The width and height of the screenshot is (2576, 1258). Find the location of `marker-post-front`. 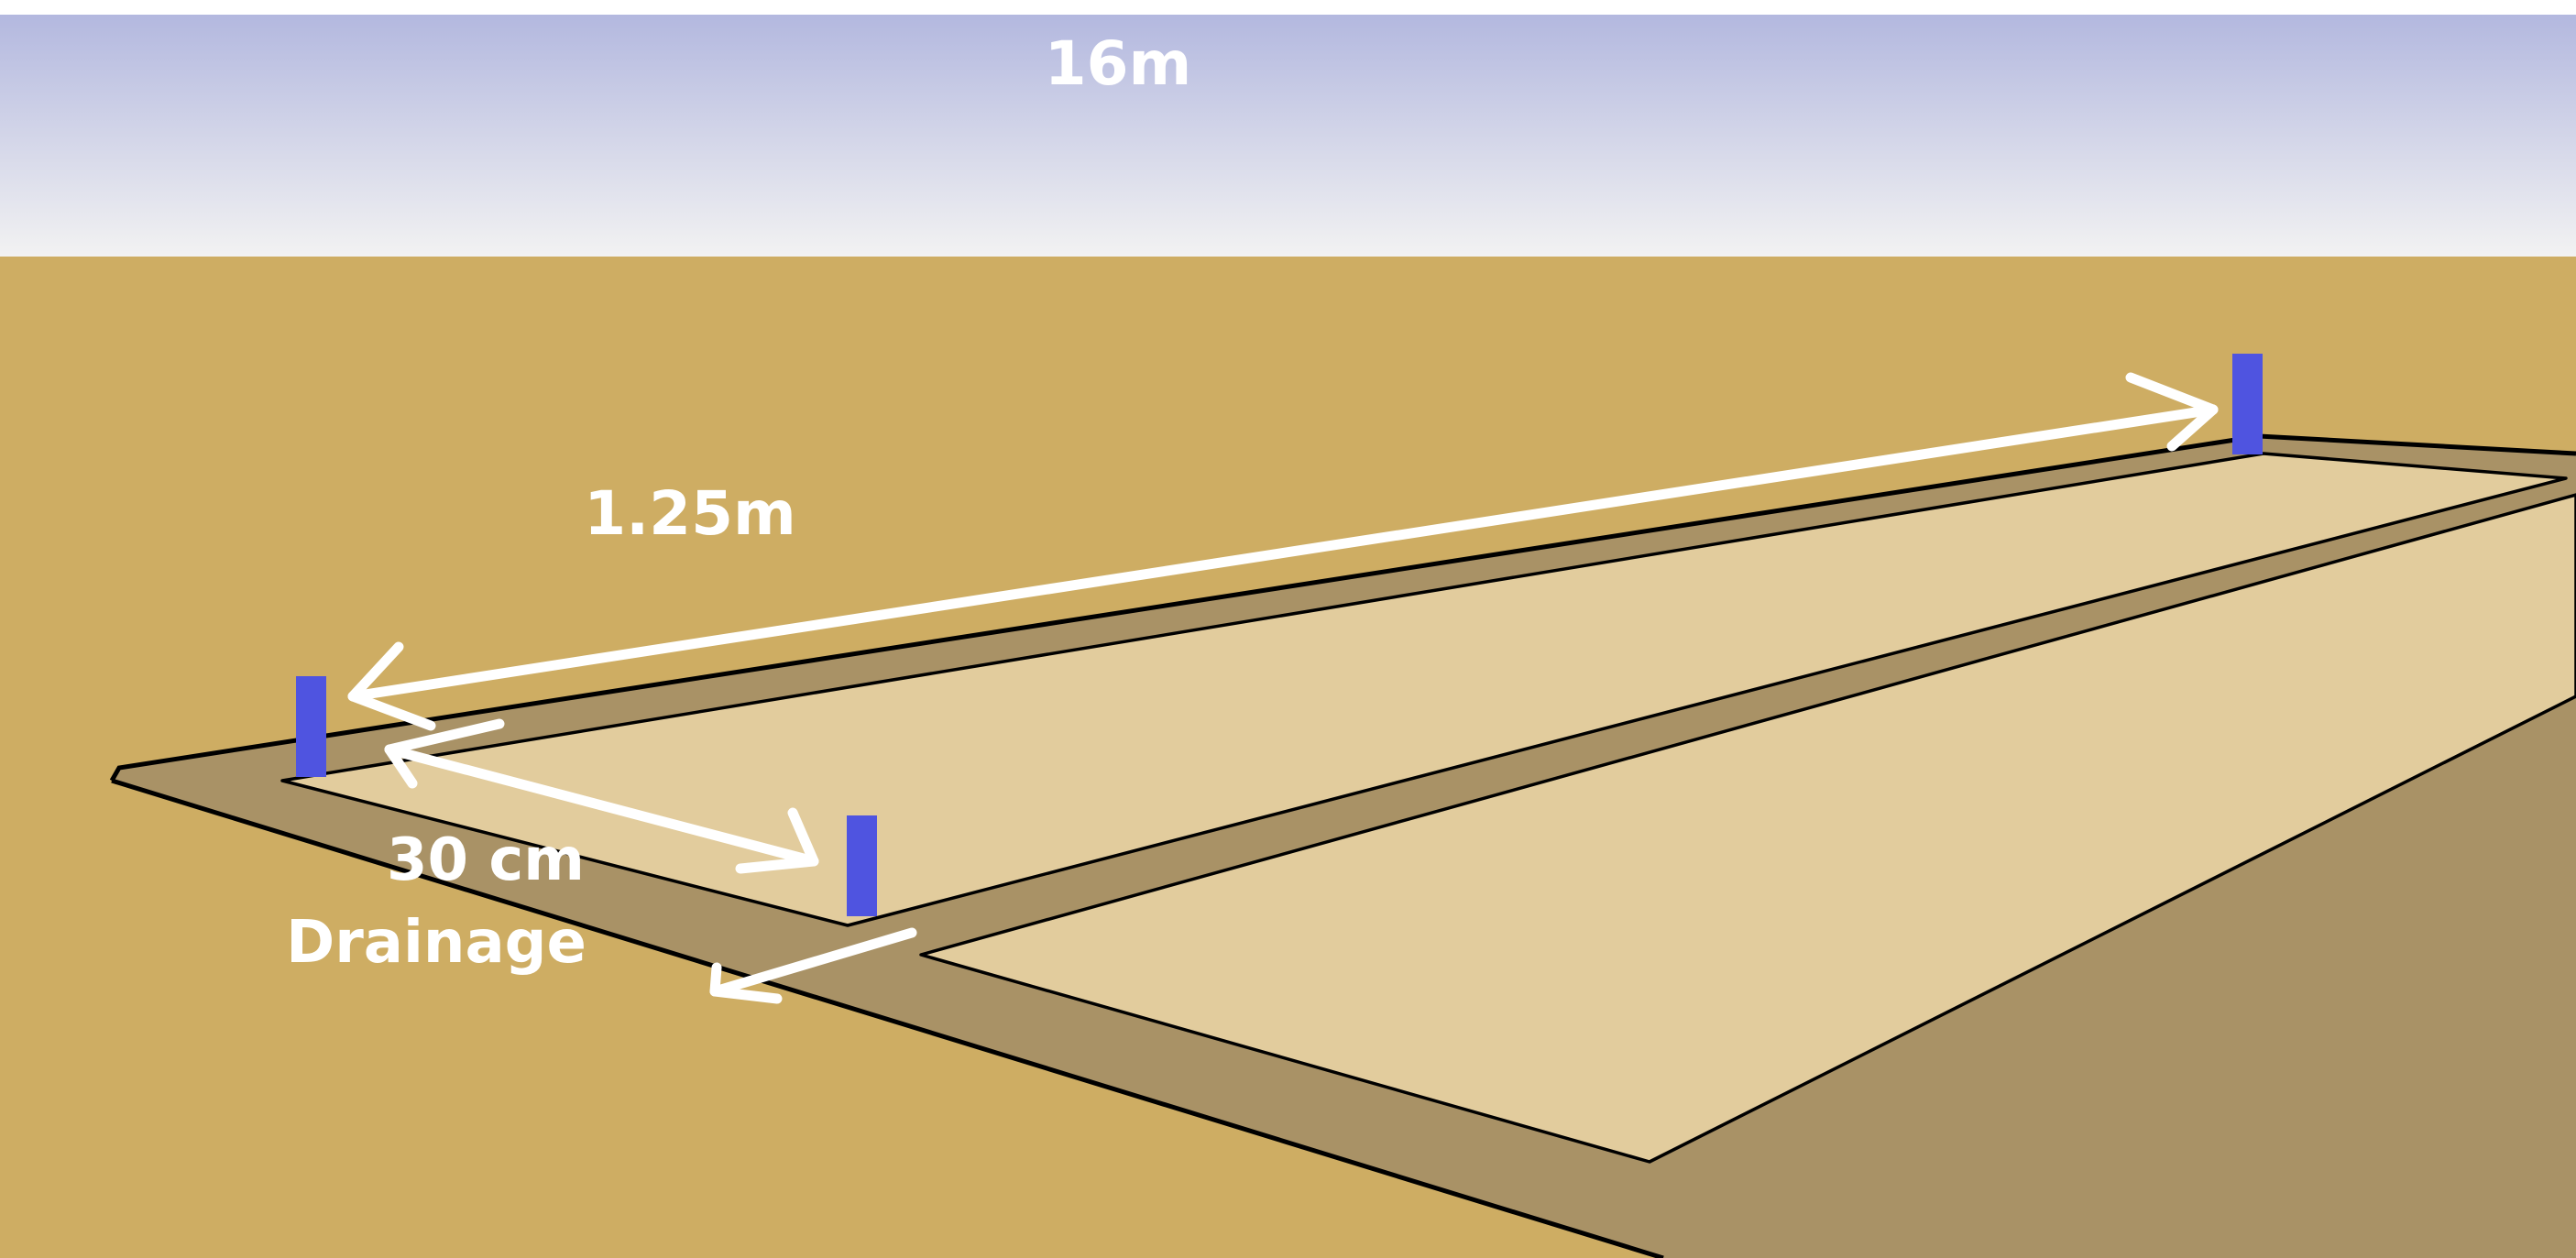

marker-post-front is located at coordinates (862, 865).